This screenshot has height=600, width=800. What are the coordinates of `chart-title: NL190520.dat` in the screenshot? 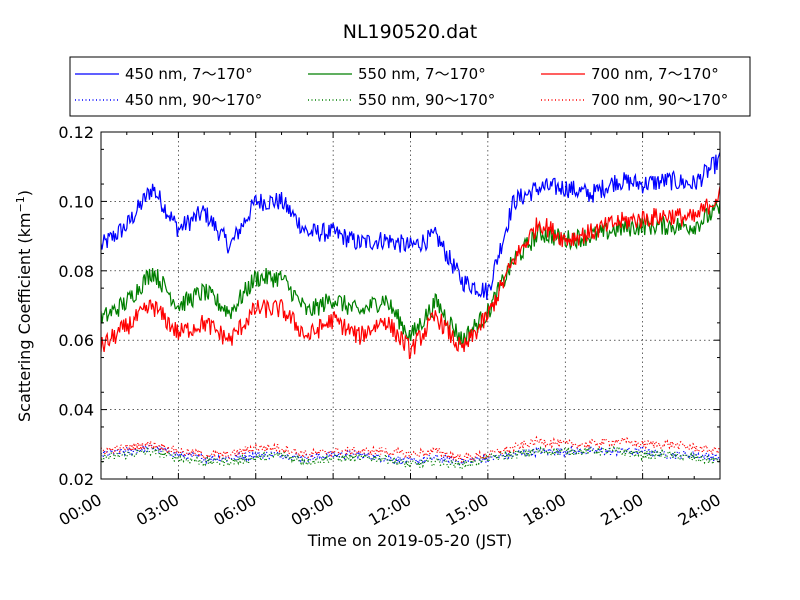 It's located at (410, 32).